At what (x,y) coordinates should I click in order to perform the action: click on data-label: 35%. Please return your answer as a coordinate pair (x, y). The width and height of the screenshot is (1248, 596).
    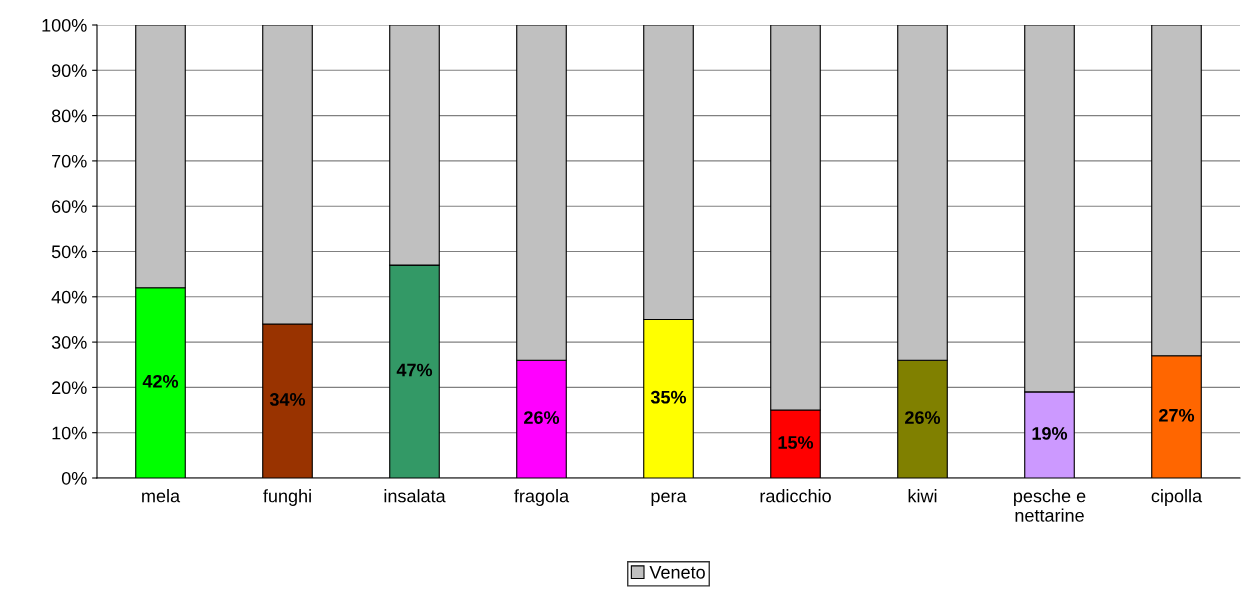
    Looking at the image, I should click on (668, 397).